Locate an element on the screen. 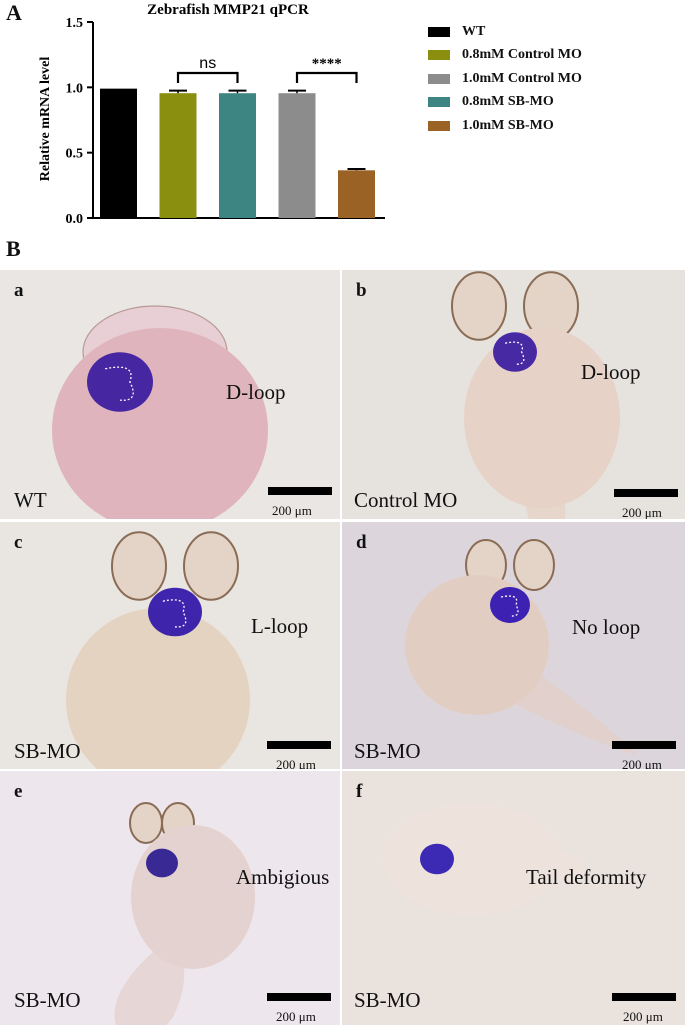 The width and height of the screenshot is (685, 1025). loop-annotation: L-loop is located at coordinates (280, 626).